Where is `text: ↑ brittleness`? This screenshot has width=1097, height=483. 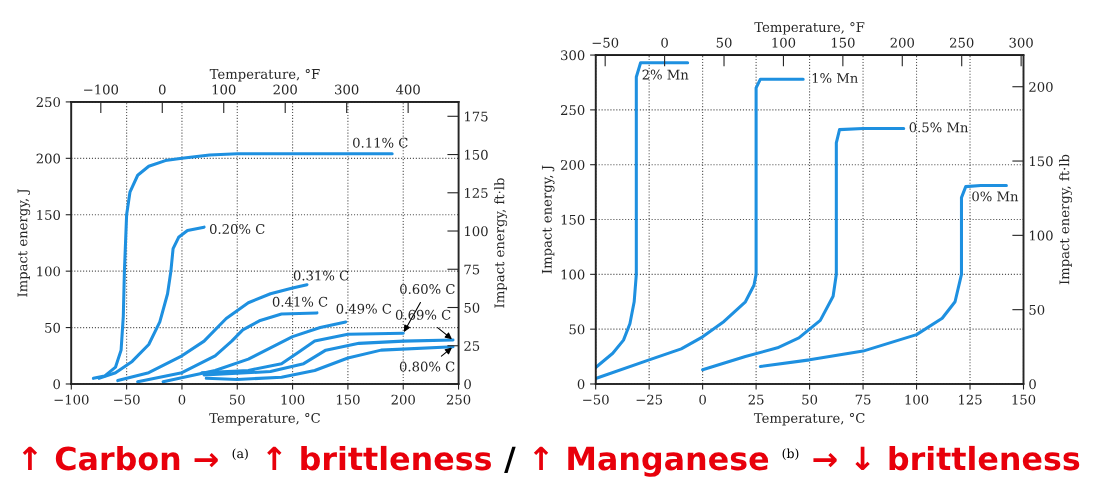 text: ↑ brittleness is located at coordinates (379, 458).